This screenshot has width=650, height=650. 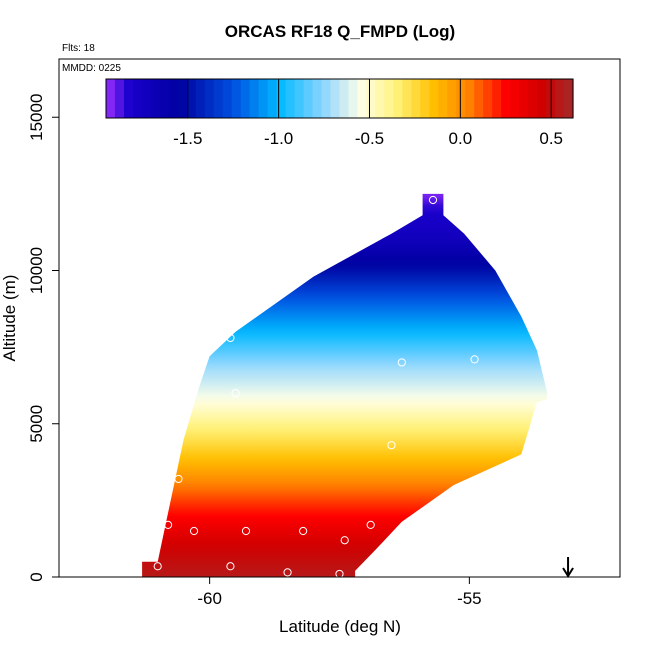 I want to click on y-tick-label: 15000, so click(x=36, y=117).